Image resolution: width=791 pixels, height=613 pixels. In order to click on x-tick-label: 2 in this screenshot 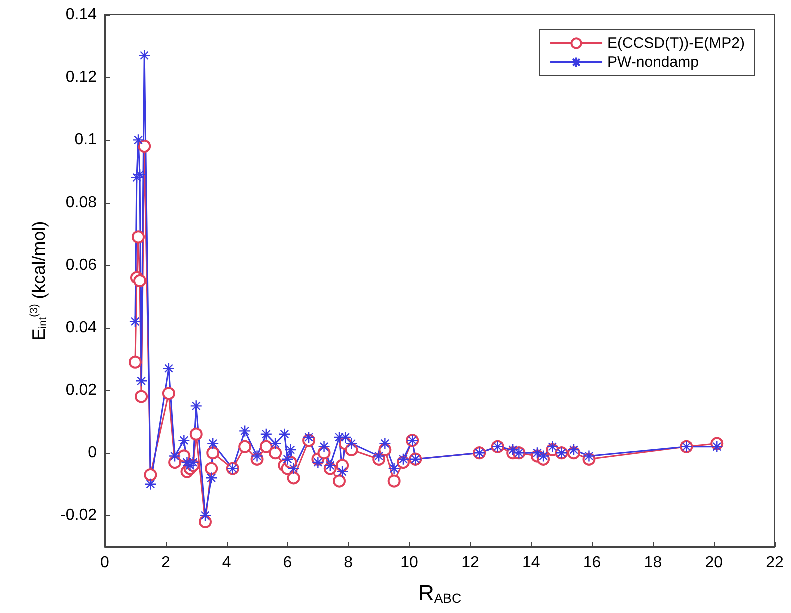, I will do `click(165, 563)`.